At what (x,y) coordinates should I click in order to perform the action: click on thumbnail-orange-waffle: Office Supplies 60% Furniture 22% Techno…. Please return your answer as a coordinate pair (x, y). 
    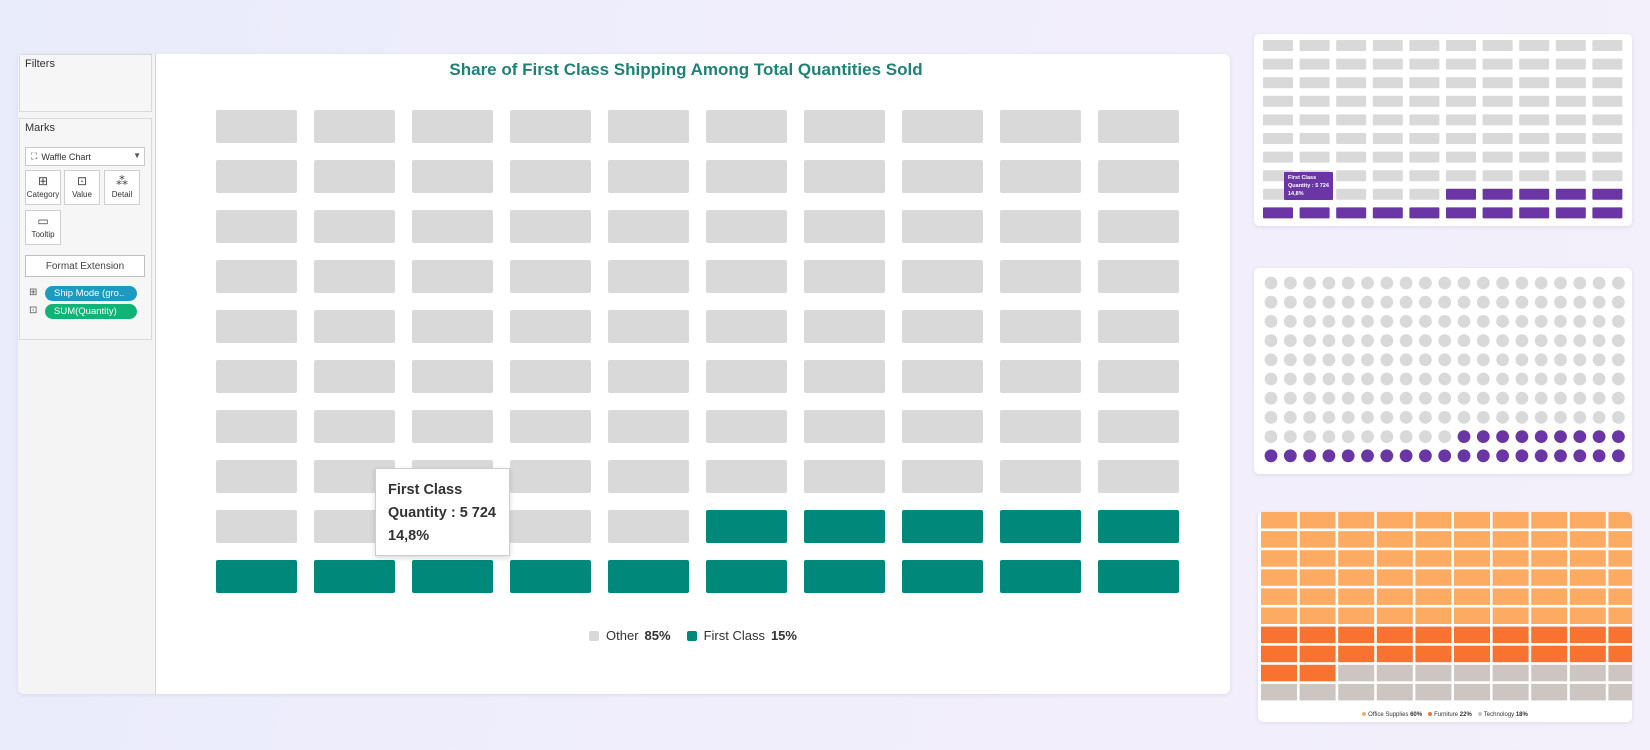
    Looking at the image, I should click on (1445, 617).